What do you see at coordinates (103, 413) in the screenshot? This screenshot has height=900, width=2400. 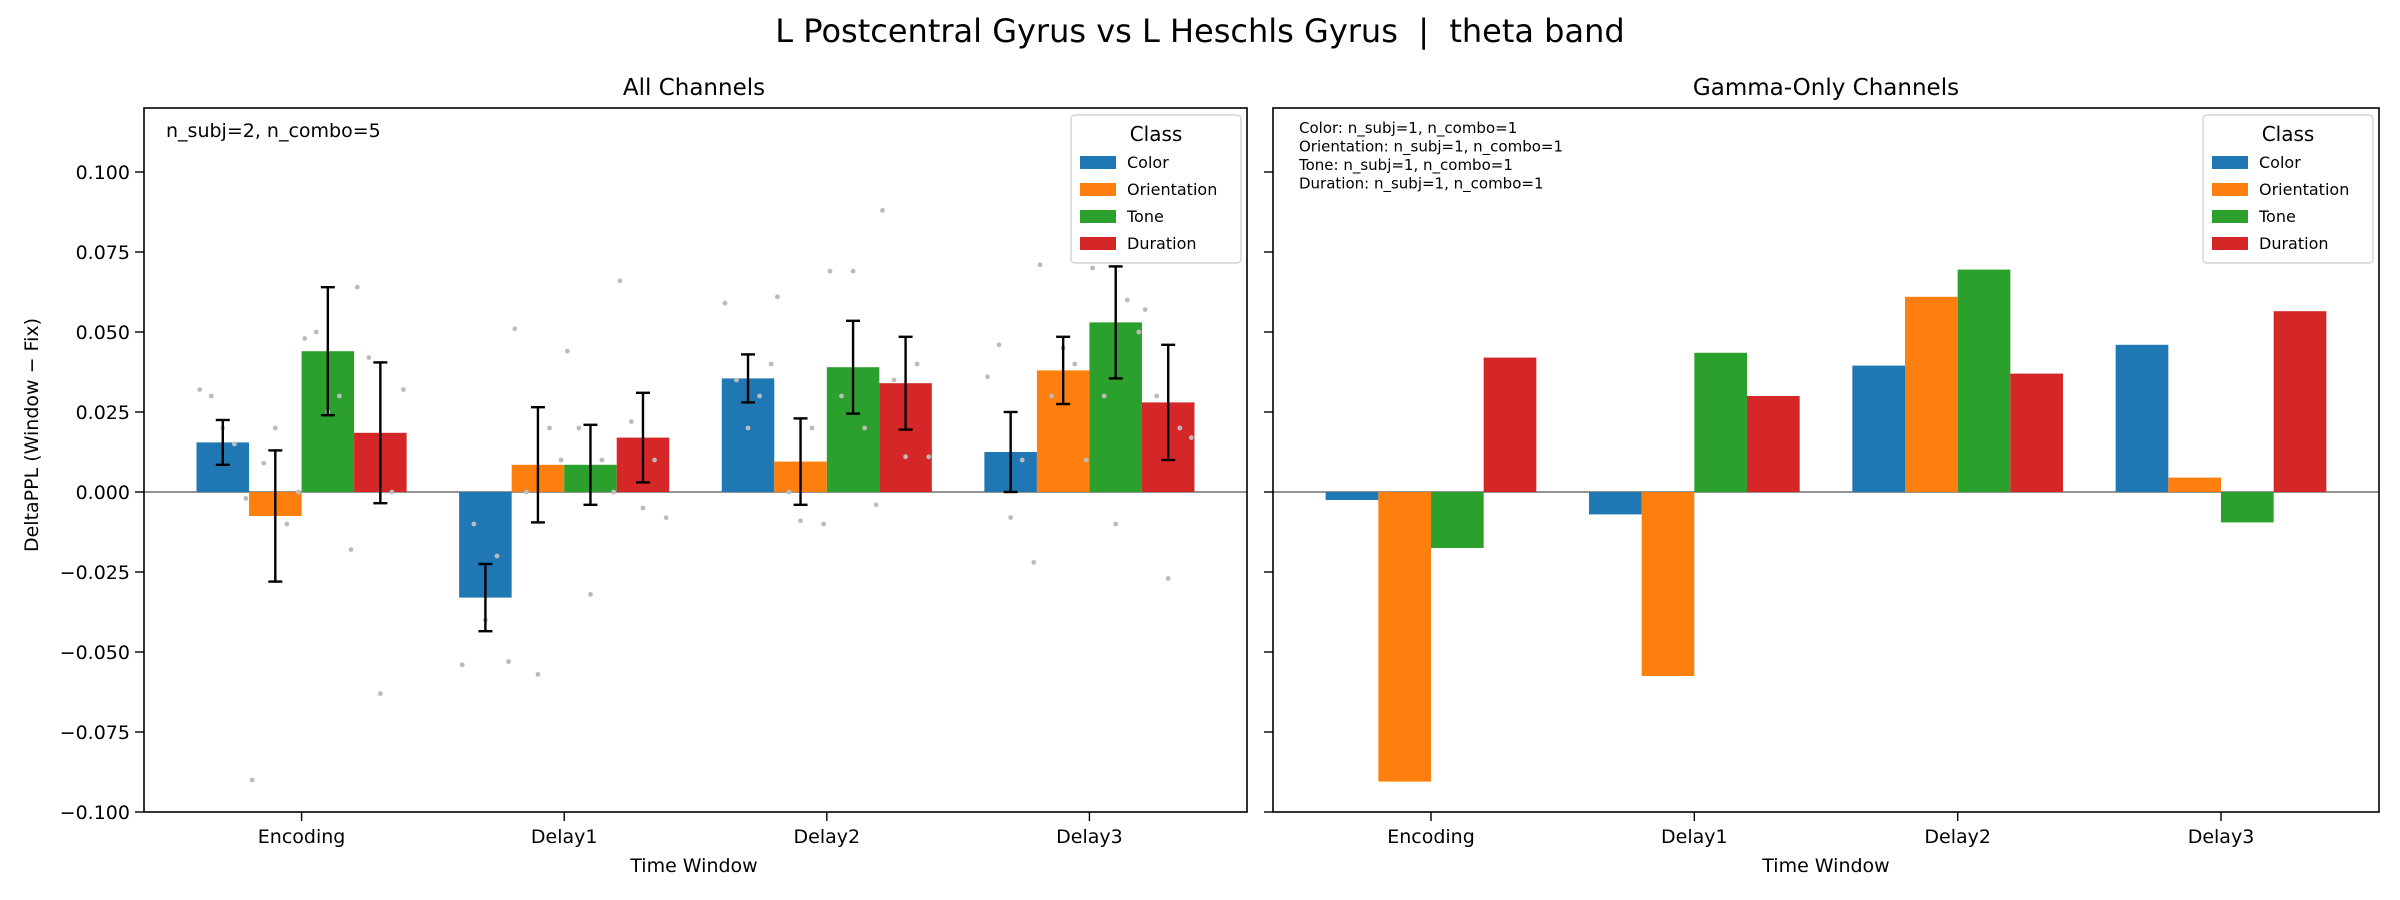 I see `y-tick-label: 0.025` at bounding box center [103, 413].